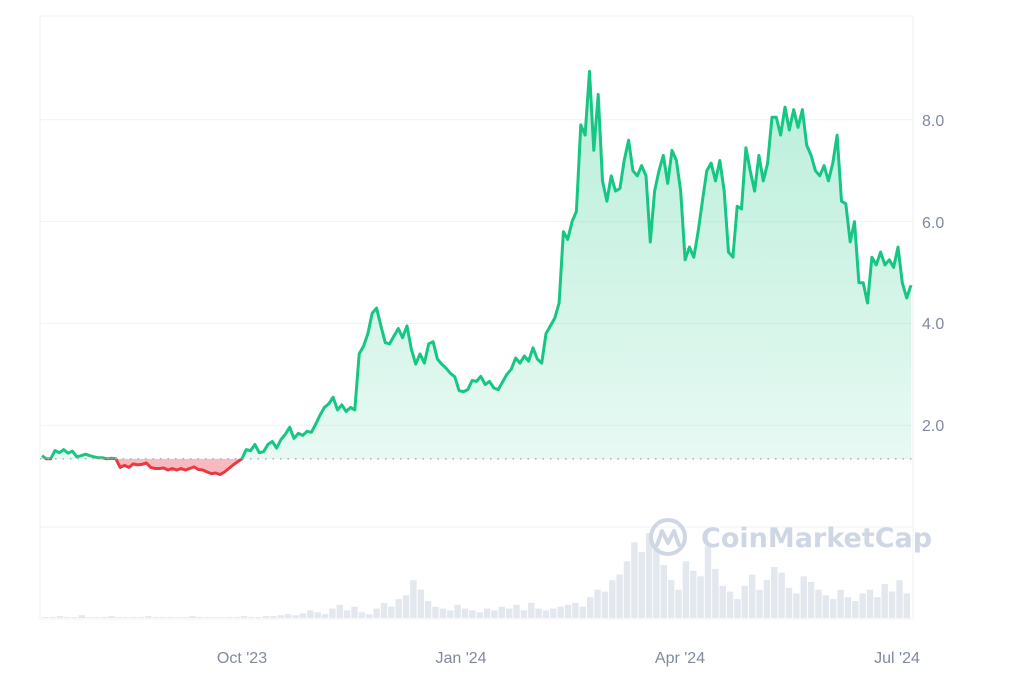 Image resolution: width=1024 pixels, height=688 pixels. What do you see at coordinates (816, 538) in the screenshot?
I see `watermark-text: CoinMarketCap` at bounding box center [816, 538].